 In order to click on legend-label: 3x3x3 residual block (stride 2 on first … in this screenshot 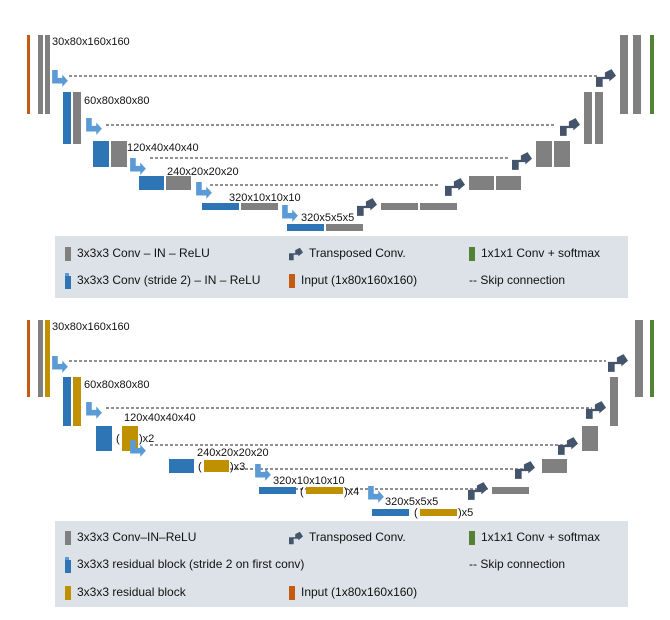, I will do `click(191, 564)`.